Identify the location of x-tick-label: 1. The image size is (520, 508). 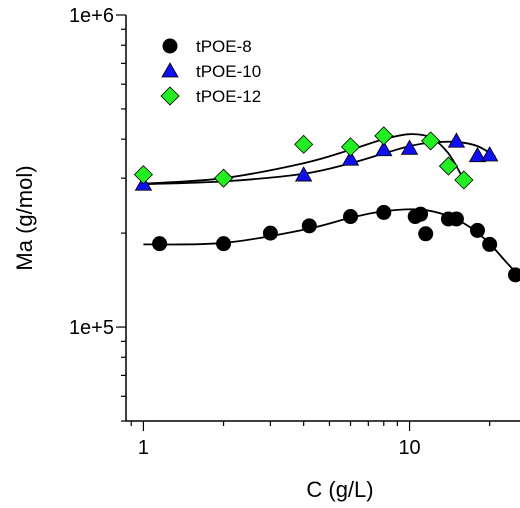
(143, 448).